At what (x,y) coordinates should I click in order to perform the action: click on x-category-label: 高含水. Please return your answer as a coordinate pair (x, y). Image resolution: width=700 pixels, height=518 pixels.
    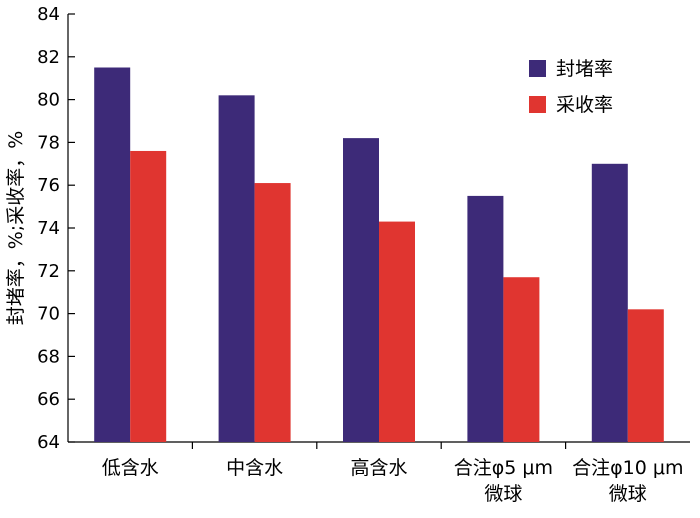
    Looking at the image, I should click on (378, 468).